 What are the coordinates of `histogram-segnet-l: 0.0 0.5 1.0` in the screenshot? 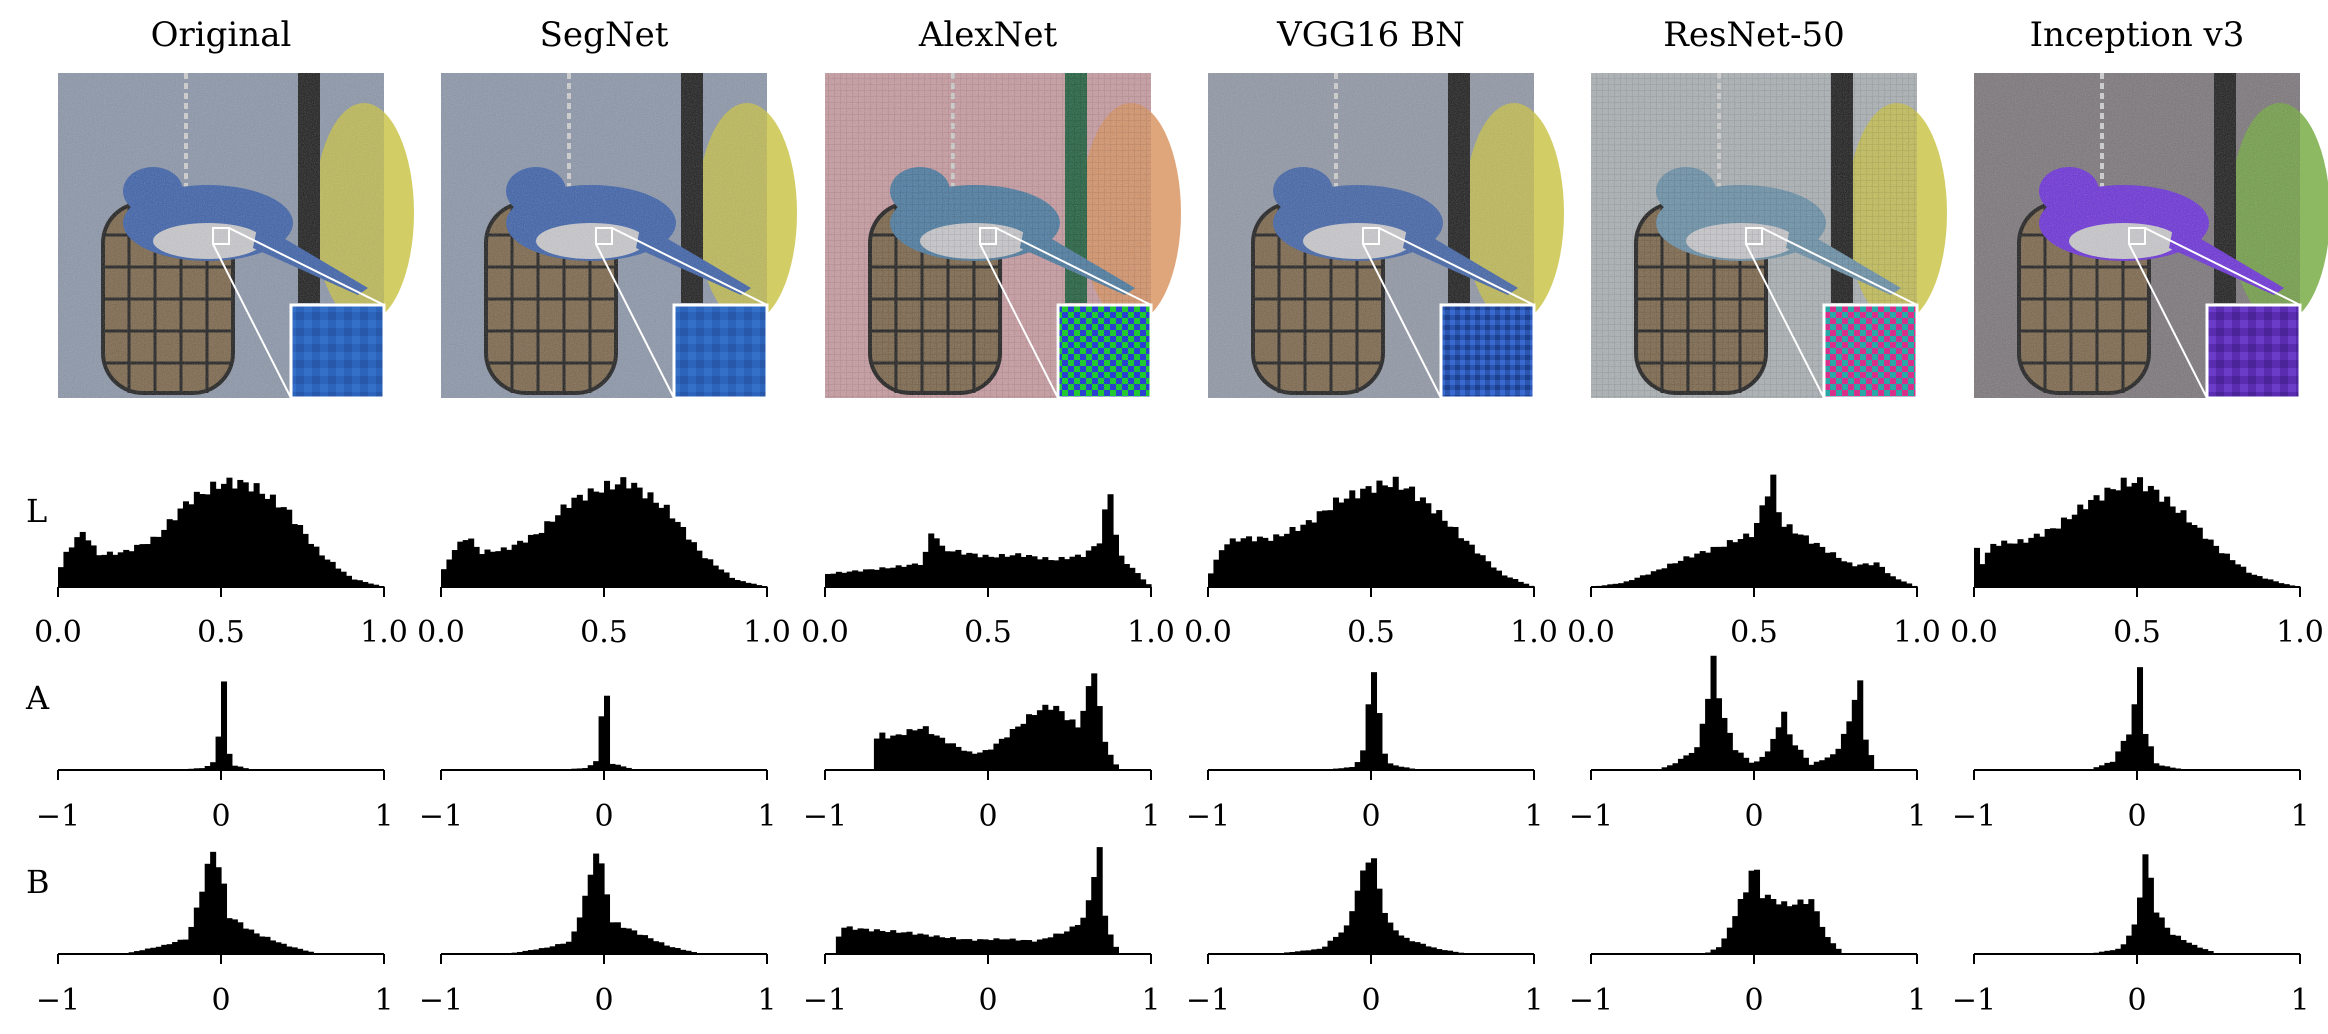 It's located at (604, 563).